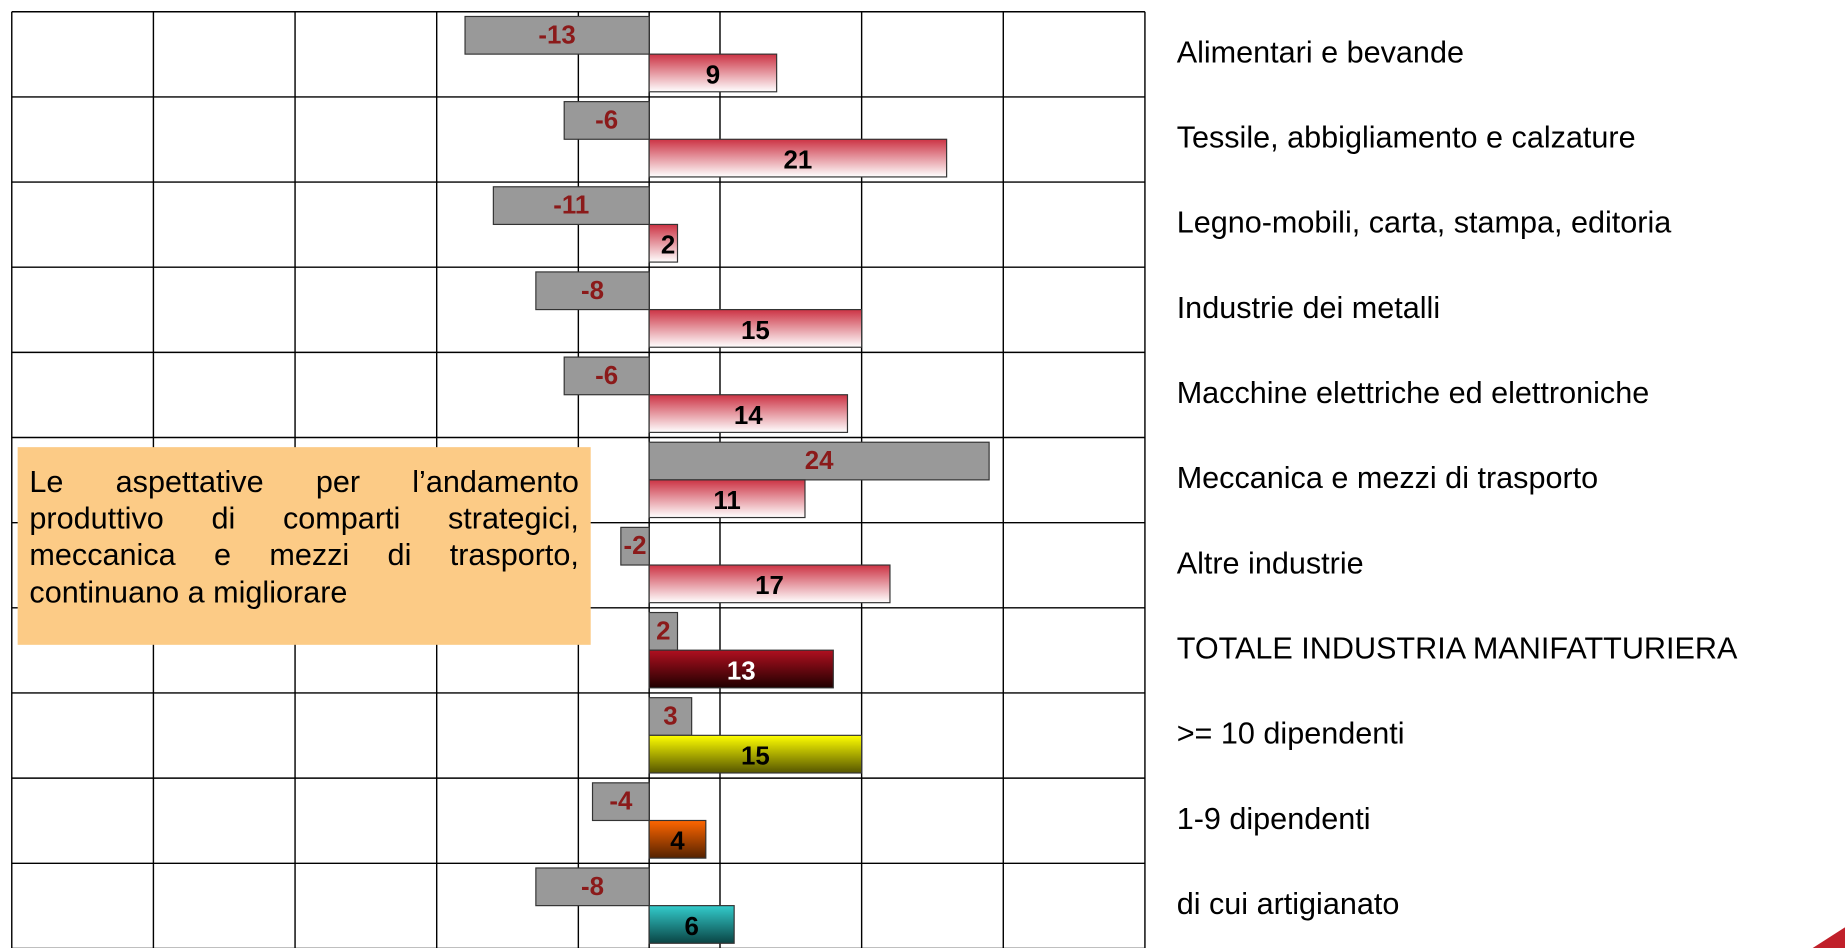 This screenshot has width=1845, height=948. What do you see at coordinates (691, 927) in the screenshot?
I see `data-label: 6` at bounding box center [691, 927].